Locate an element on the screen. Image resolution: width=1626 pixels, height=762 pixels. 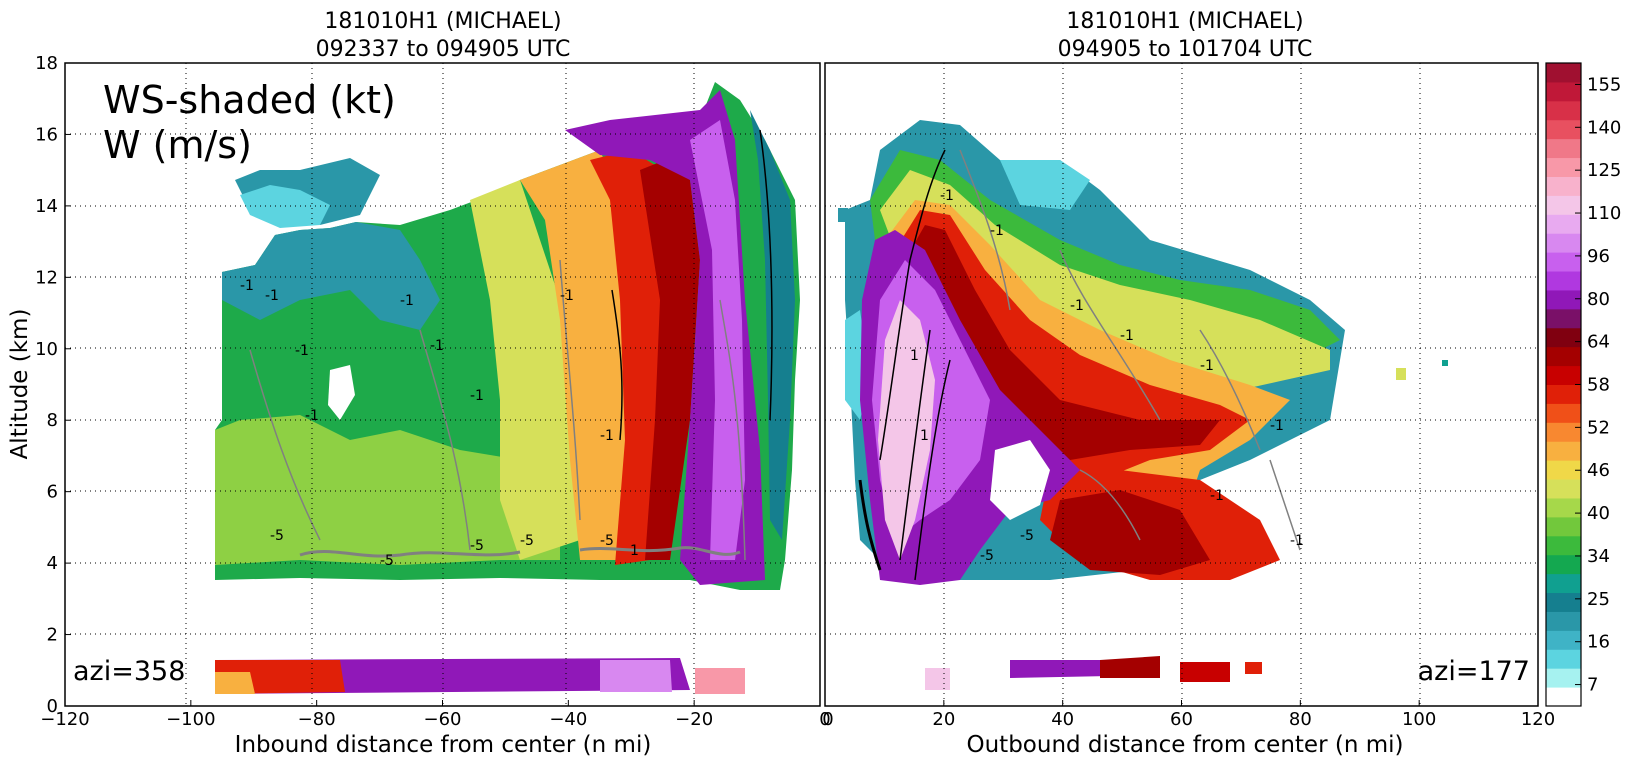
x-tick-label: 80 is located at coordinates (1300, 719).